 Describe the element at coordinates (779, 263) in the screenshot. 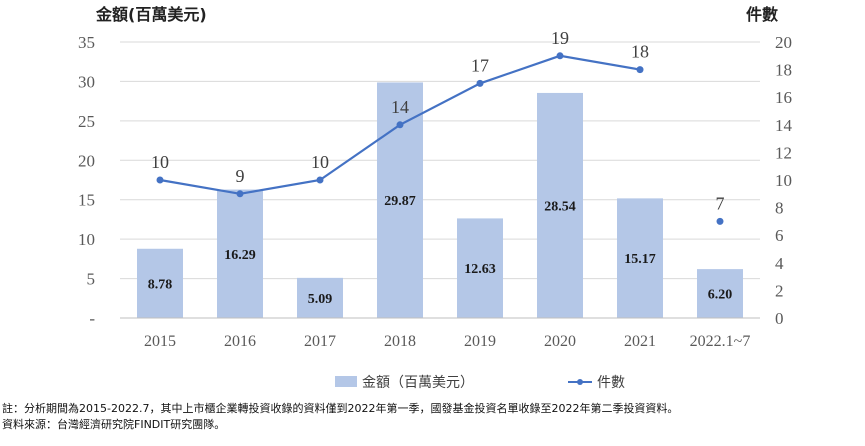

I see `y-right-tick-label: 4` at that location.